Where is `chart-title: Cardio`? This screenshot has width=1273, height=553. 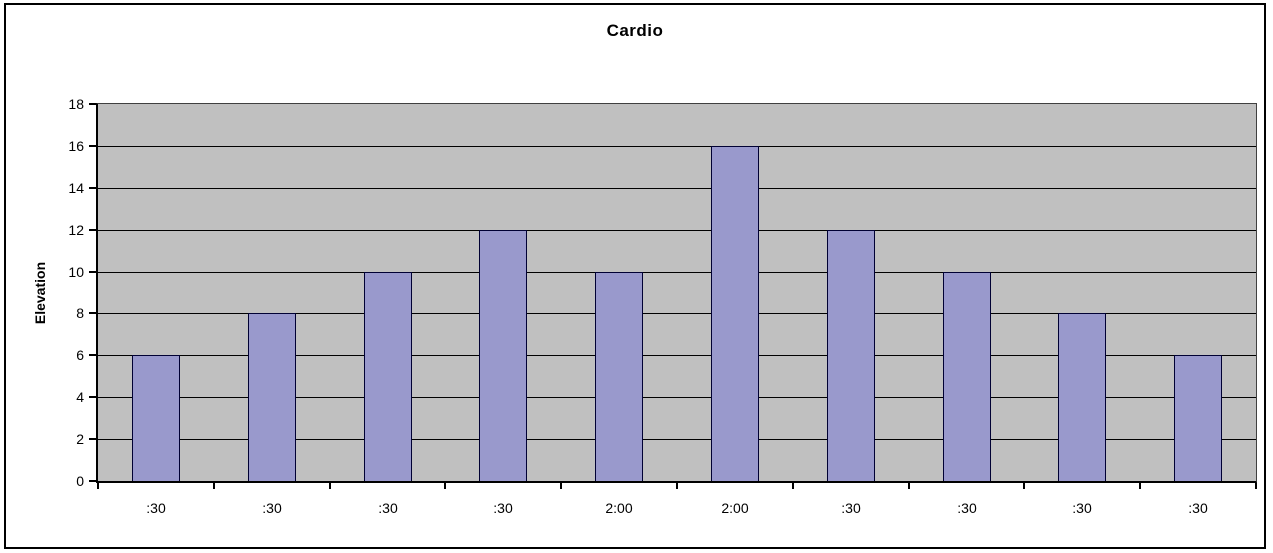
chart-title: Cardio is located at coordinates (635, 30).